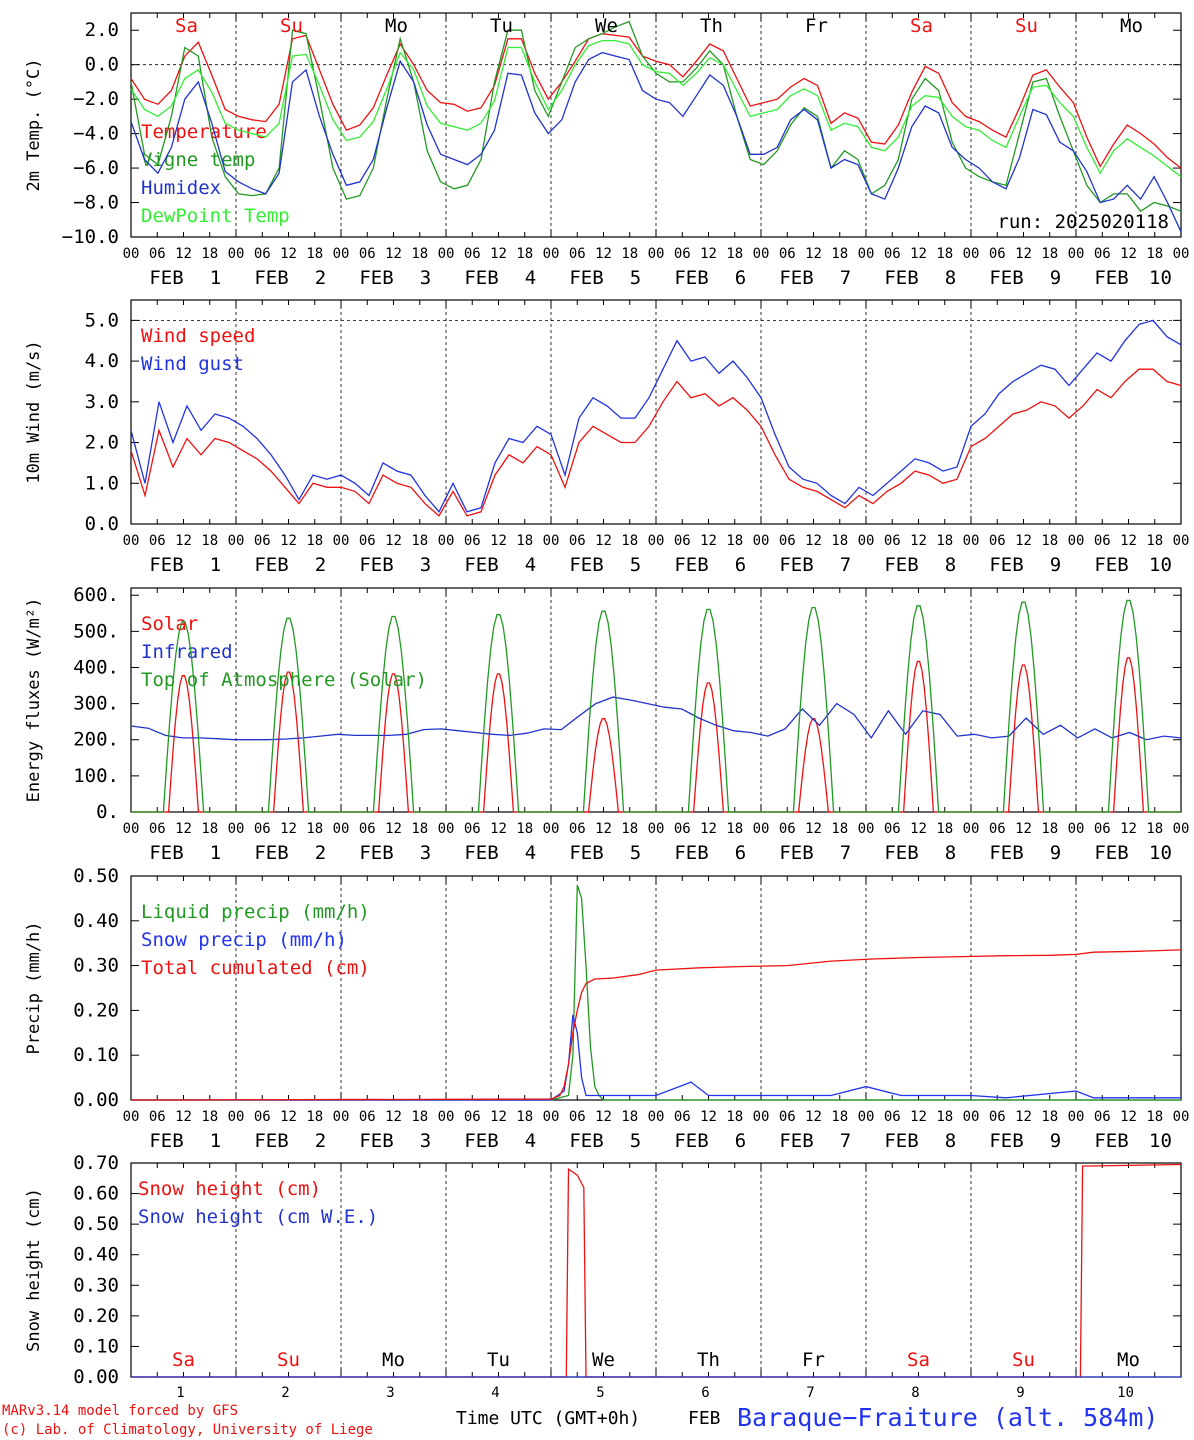 This screenshot has width=1194, height=1440. What do you see at coordinates (258, 1217) in the screenshot?
I see `legend-entry: Snow height (cm W.E.)` at bounding box center [258, 1217].